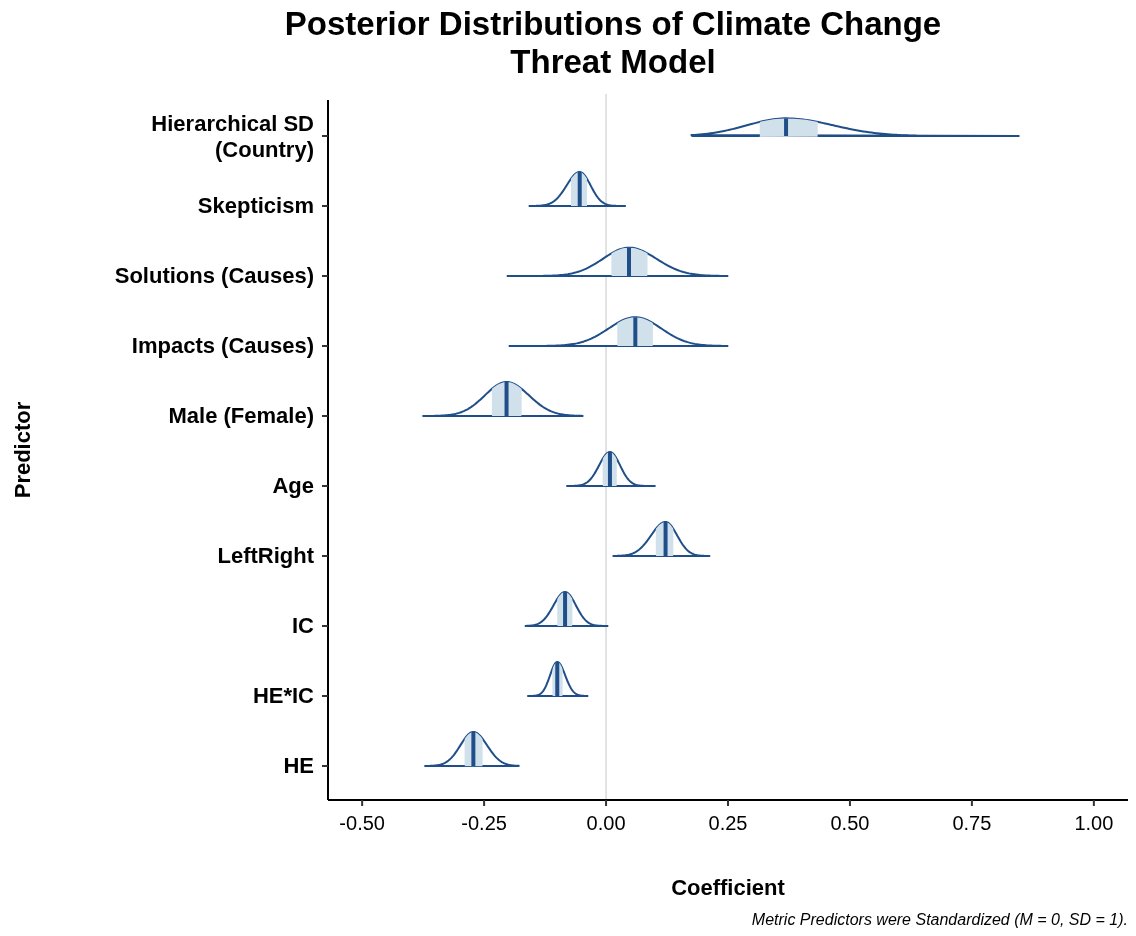 The height and width of the screenshot is (936, 1136). What do you see at coordinates (214, 275) in the screenshot?
I see `y-tick-label: Solutions (Causes)` at bounding box center [214, 275].